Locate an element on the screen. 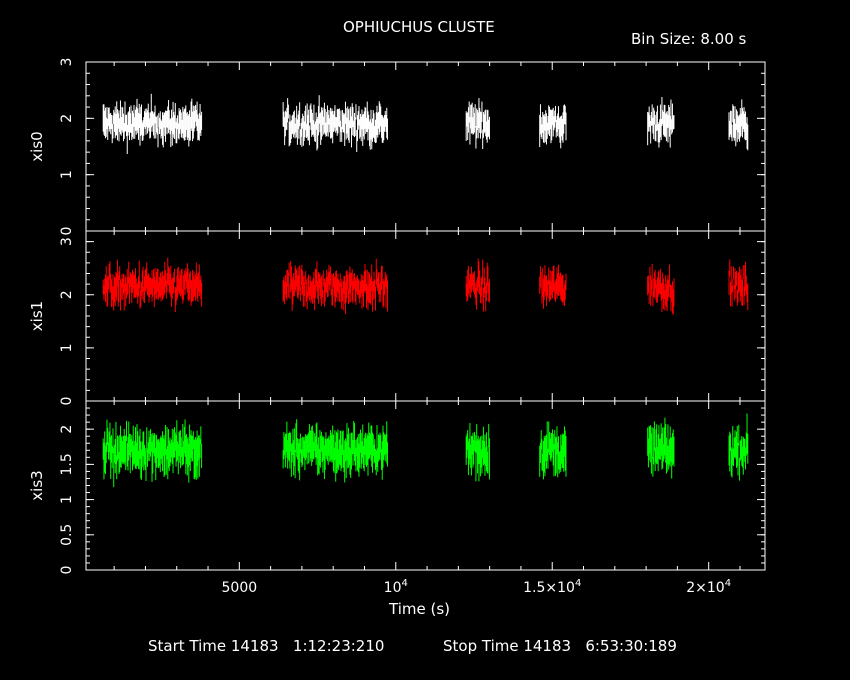 The image size is (850, 680). y-axis-label-xis1: xis1 is located at coordinates (37, 316).